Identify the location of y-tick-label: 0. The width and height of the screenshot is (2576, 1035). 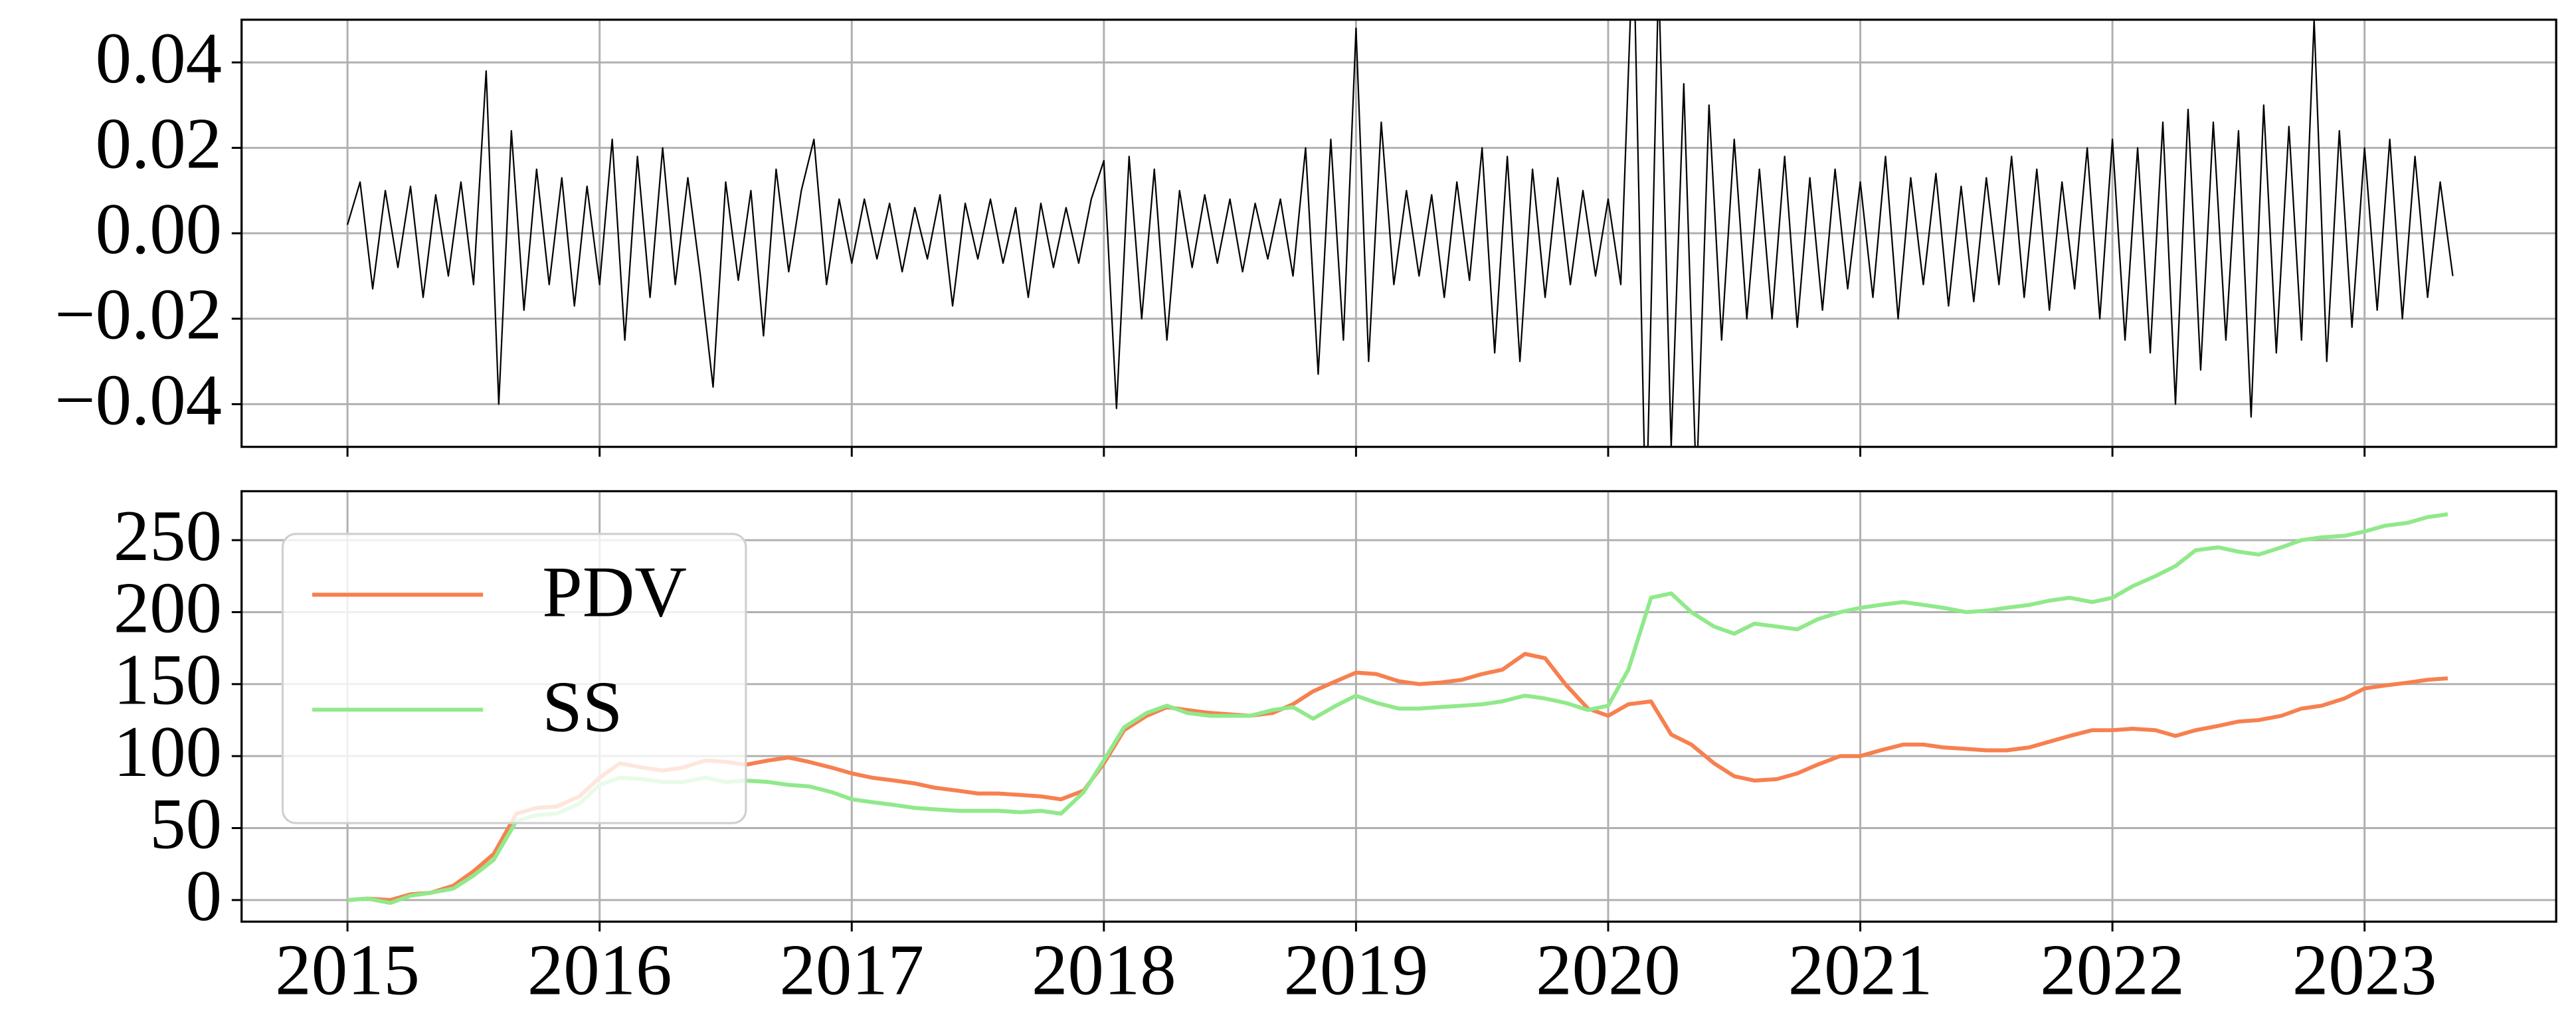
(204, 896).